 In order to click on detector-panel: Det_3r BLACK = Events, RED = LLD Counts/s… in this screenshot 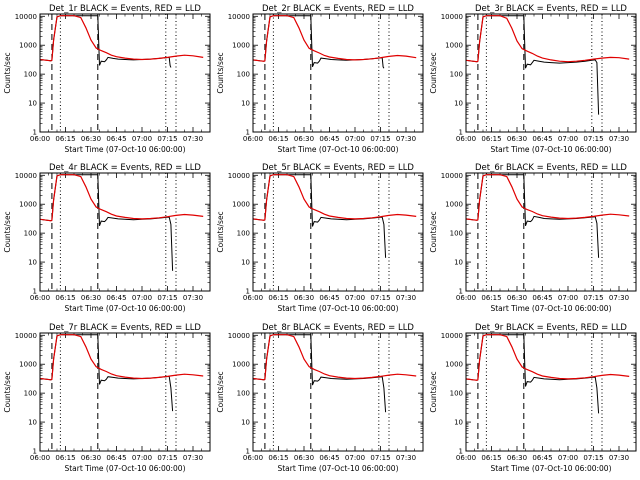, I will do `click(533, 79)`.